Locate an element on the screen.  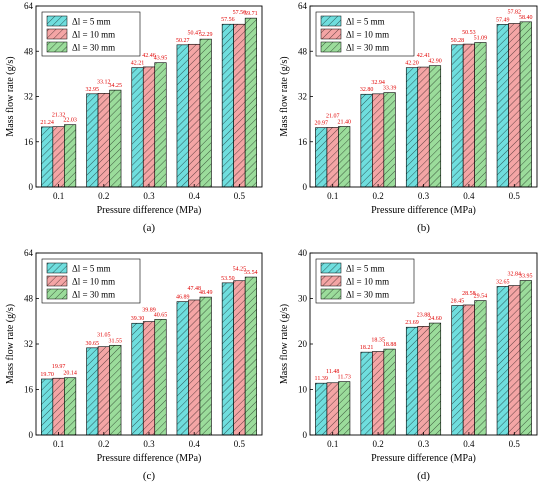
data-label: 21.32 is located at coordinates (59, 116).